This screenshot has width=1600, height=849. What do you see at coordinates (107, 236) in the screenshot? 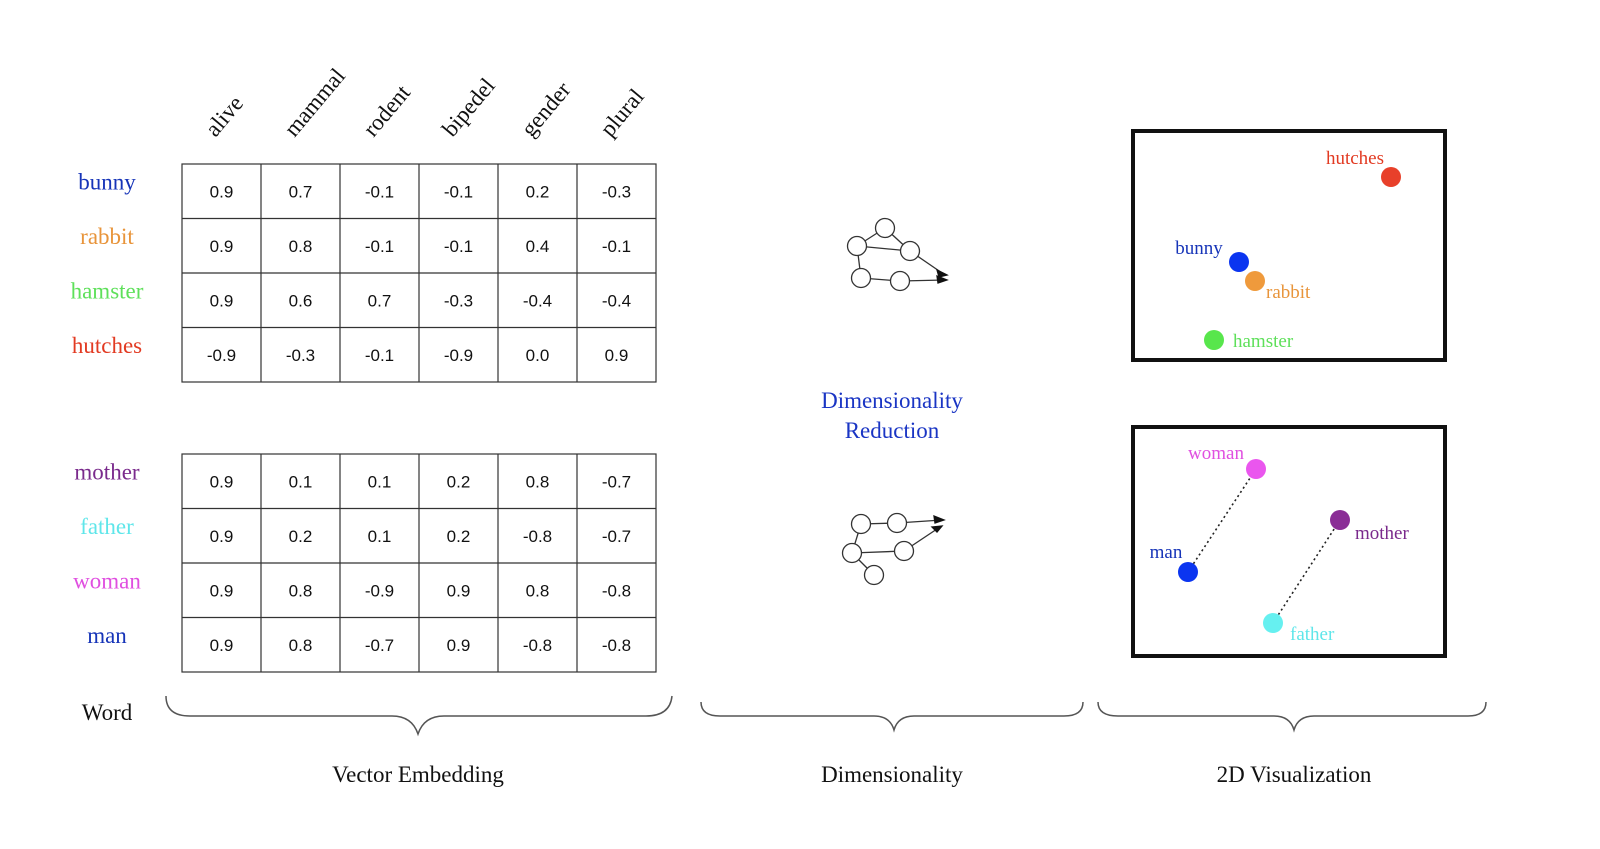
I see `word-label-rabbit: rabbit` at bounding box center [107, 236].